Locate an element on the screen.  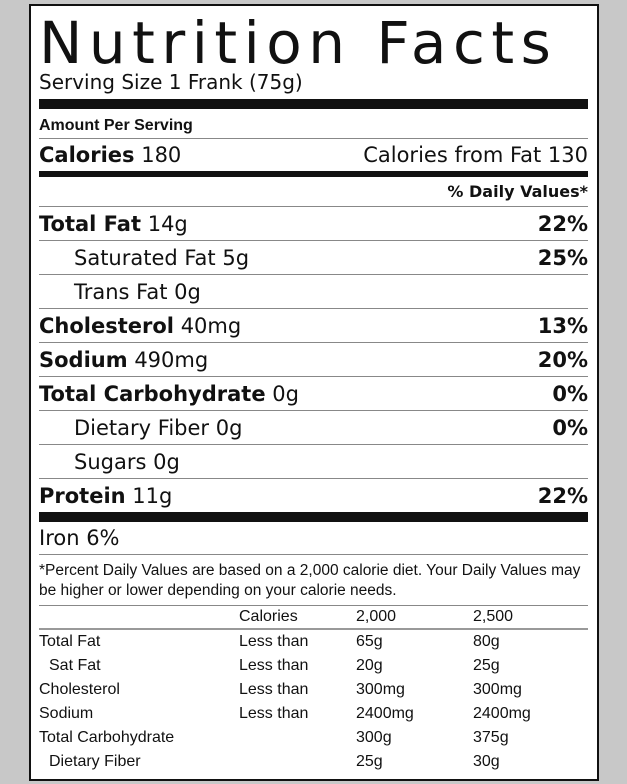
medium-divider is located at coordinates (313, 174).